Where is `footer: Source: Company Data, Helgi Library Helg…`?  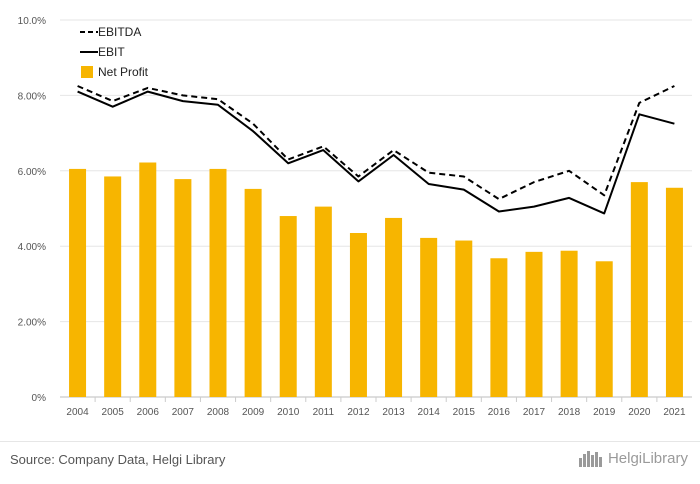
footer: Source: Company Data, Helgi Library Helg… is located at coordinates (350, 462).